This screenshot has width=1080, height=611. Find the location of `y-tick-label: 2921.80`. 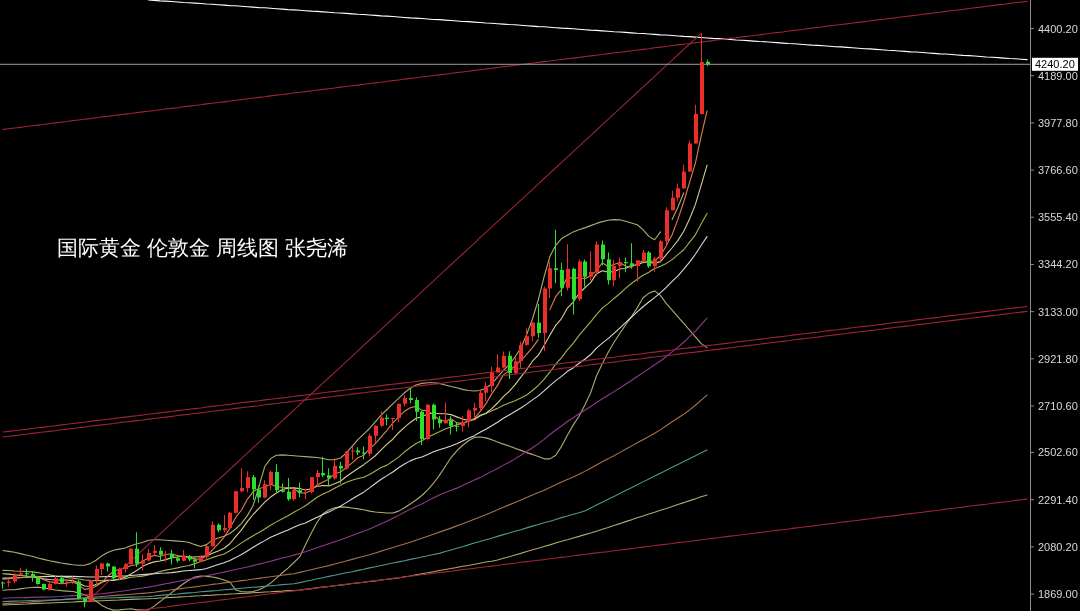

y-tick-label: 2921.80 is located at coordinates (1058, 358).